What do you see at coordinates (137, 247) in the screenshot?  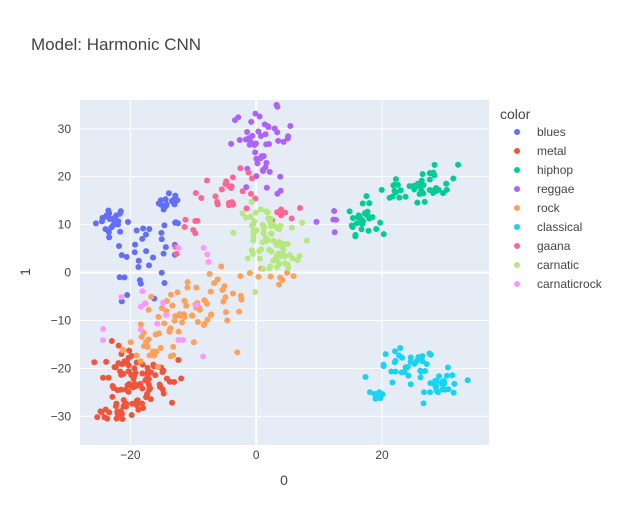 I see `series-blues` at bounding box center [137, 247].